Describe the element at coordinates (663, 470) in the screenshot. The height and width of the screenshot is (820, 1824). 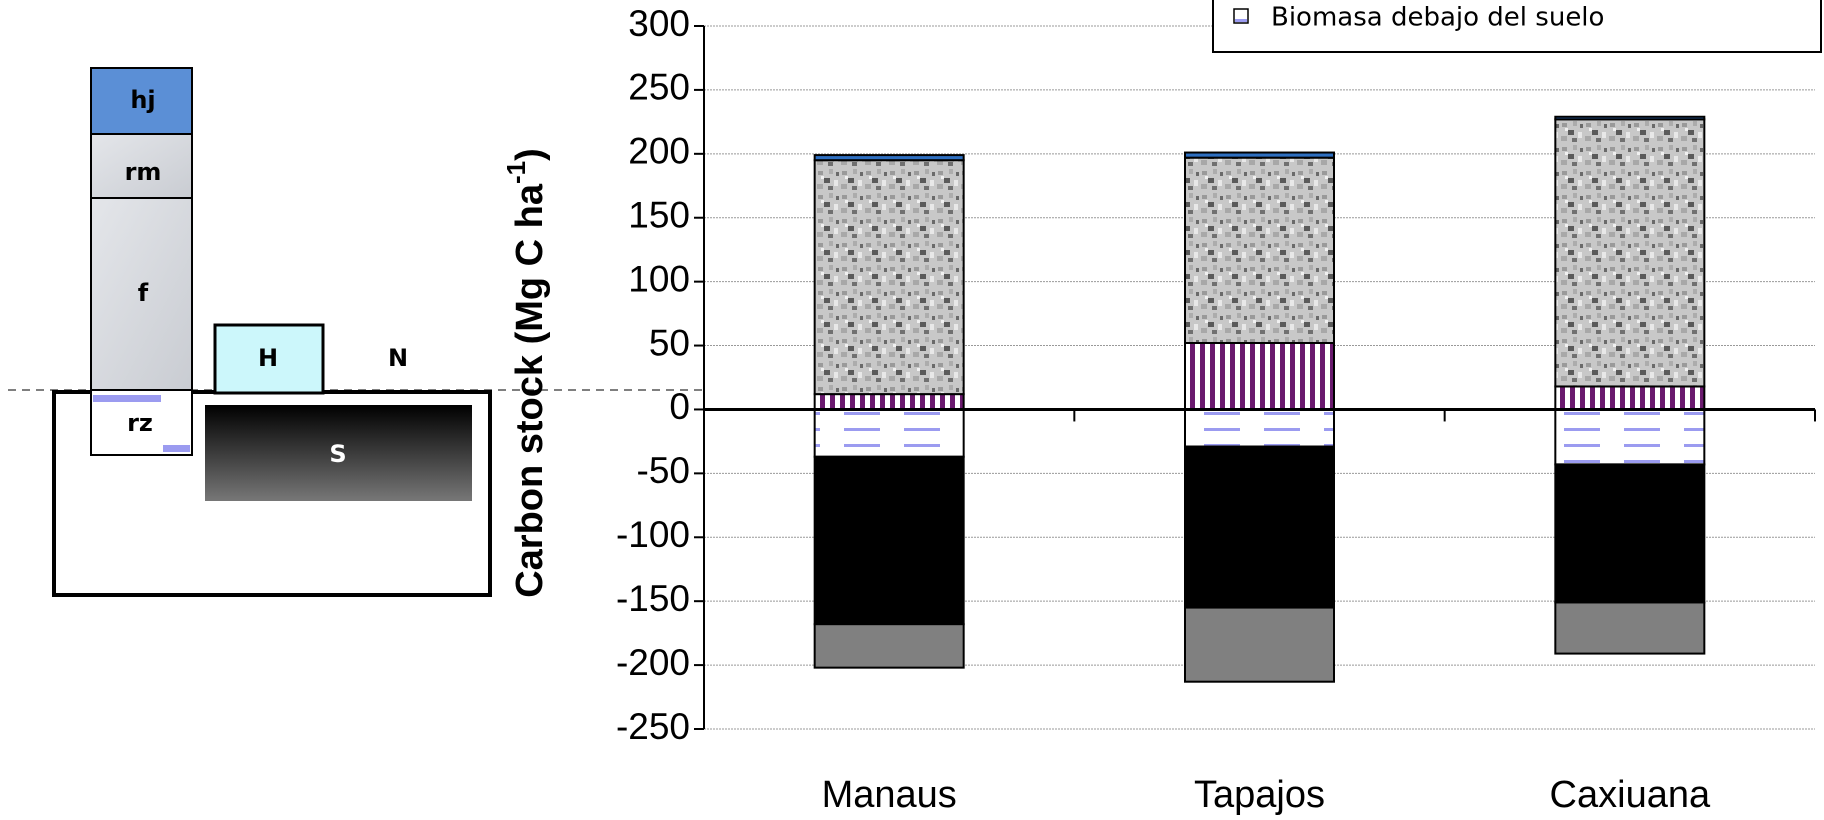
I see `y-tick-label: -50` at that location.